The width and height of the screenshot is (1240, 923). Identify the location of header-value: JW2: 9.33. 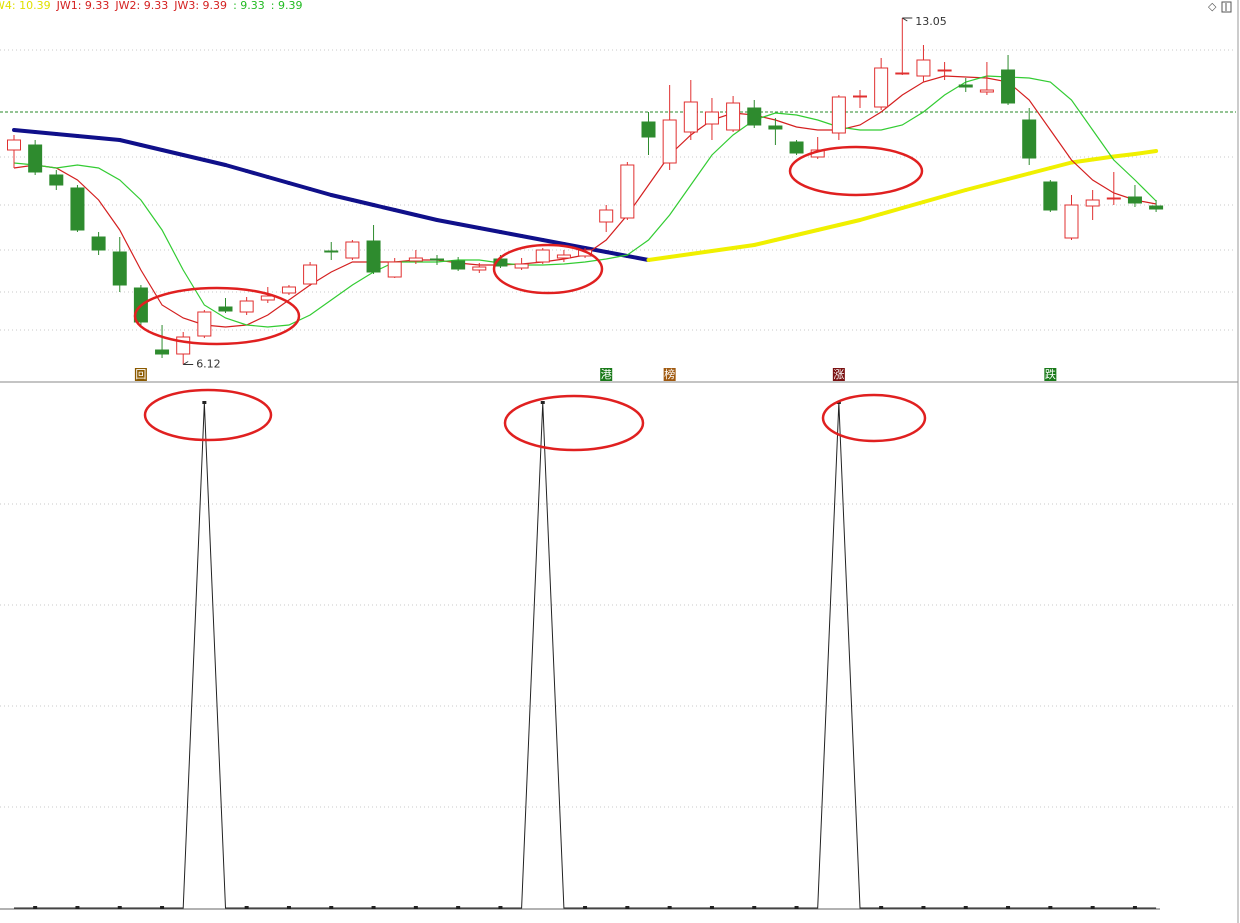
(141, 6).